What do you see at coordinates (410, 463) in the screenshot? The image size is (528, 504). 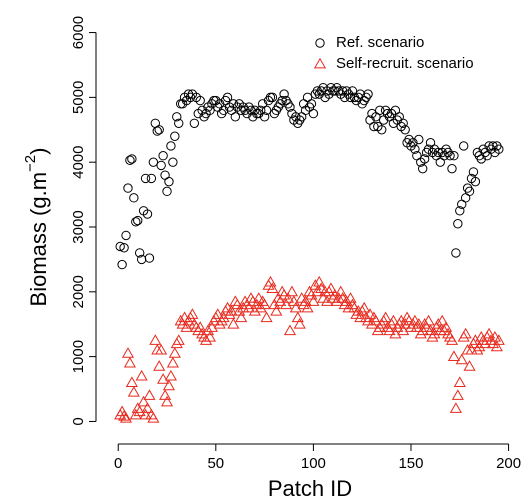 I see `x-tick-label: 150` at bounding box center [410, 463].